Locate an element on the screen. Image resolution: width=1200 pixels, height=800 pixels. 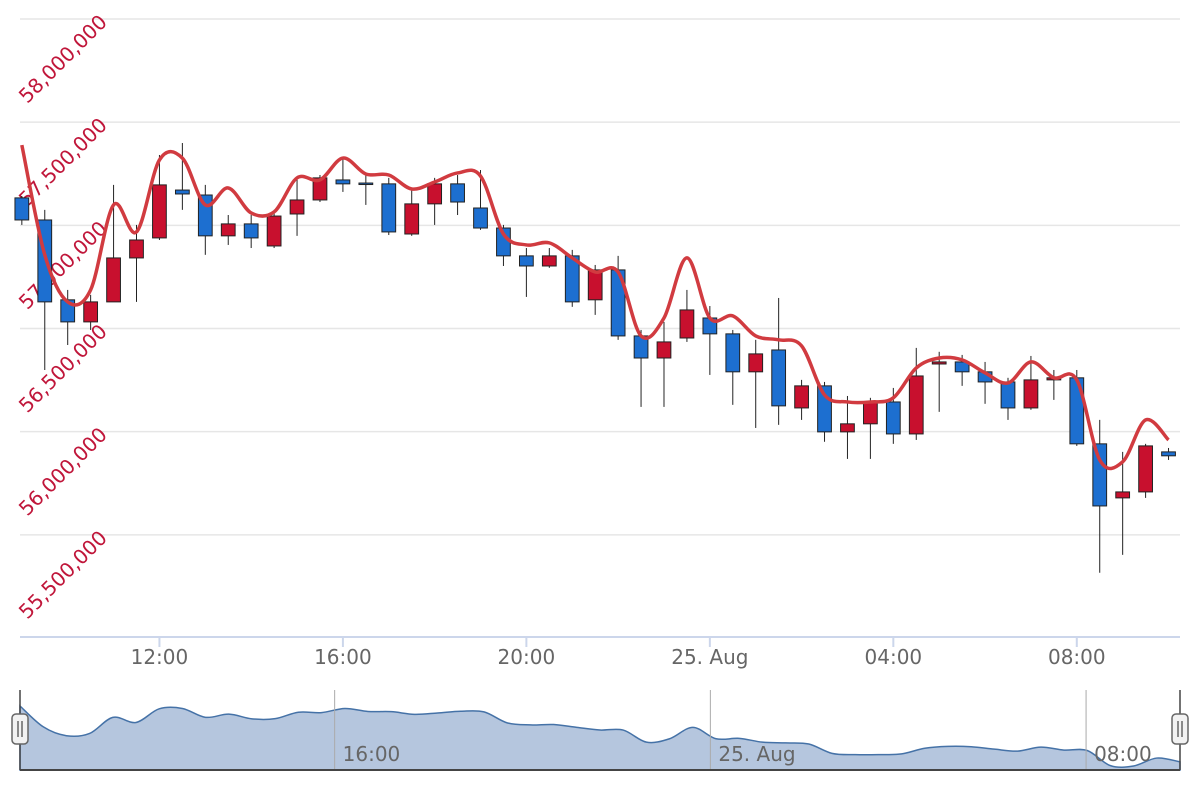
y-tick-label: 55,500,000 is located at coordinates (63, 575).